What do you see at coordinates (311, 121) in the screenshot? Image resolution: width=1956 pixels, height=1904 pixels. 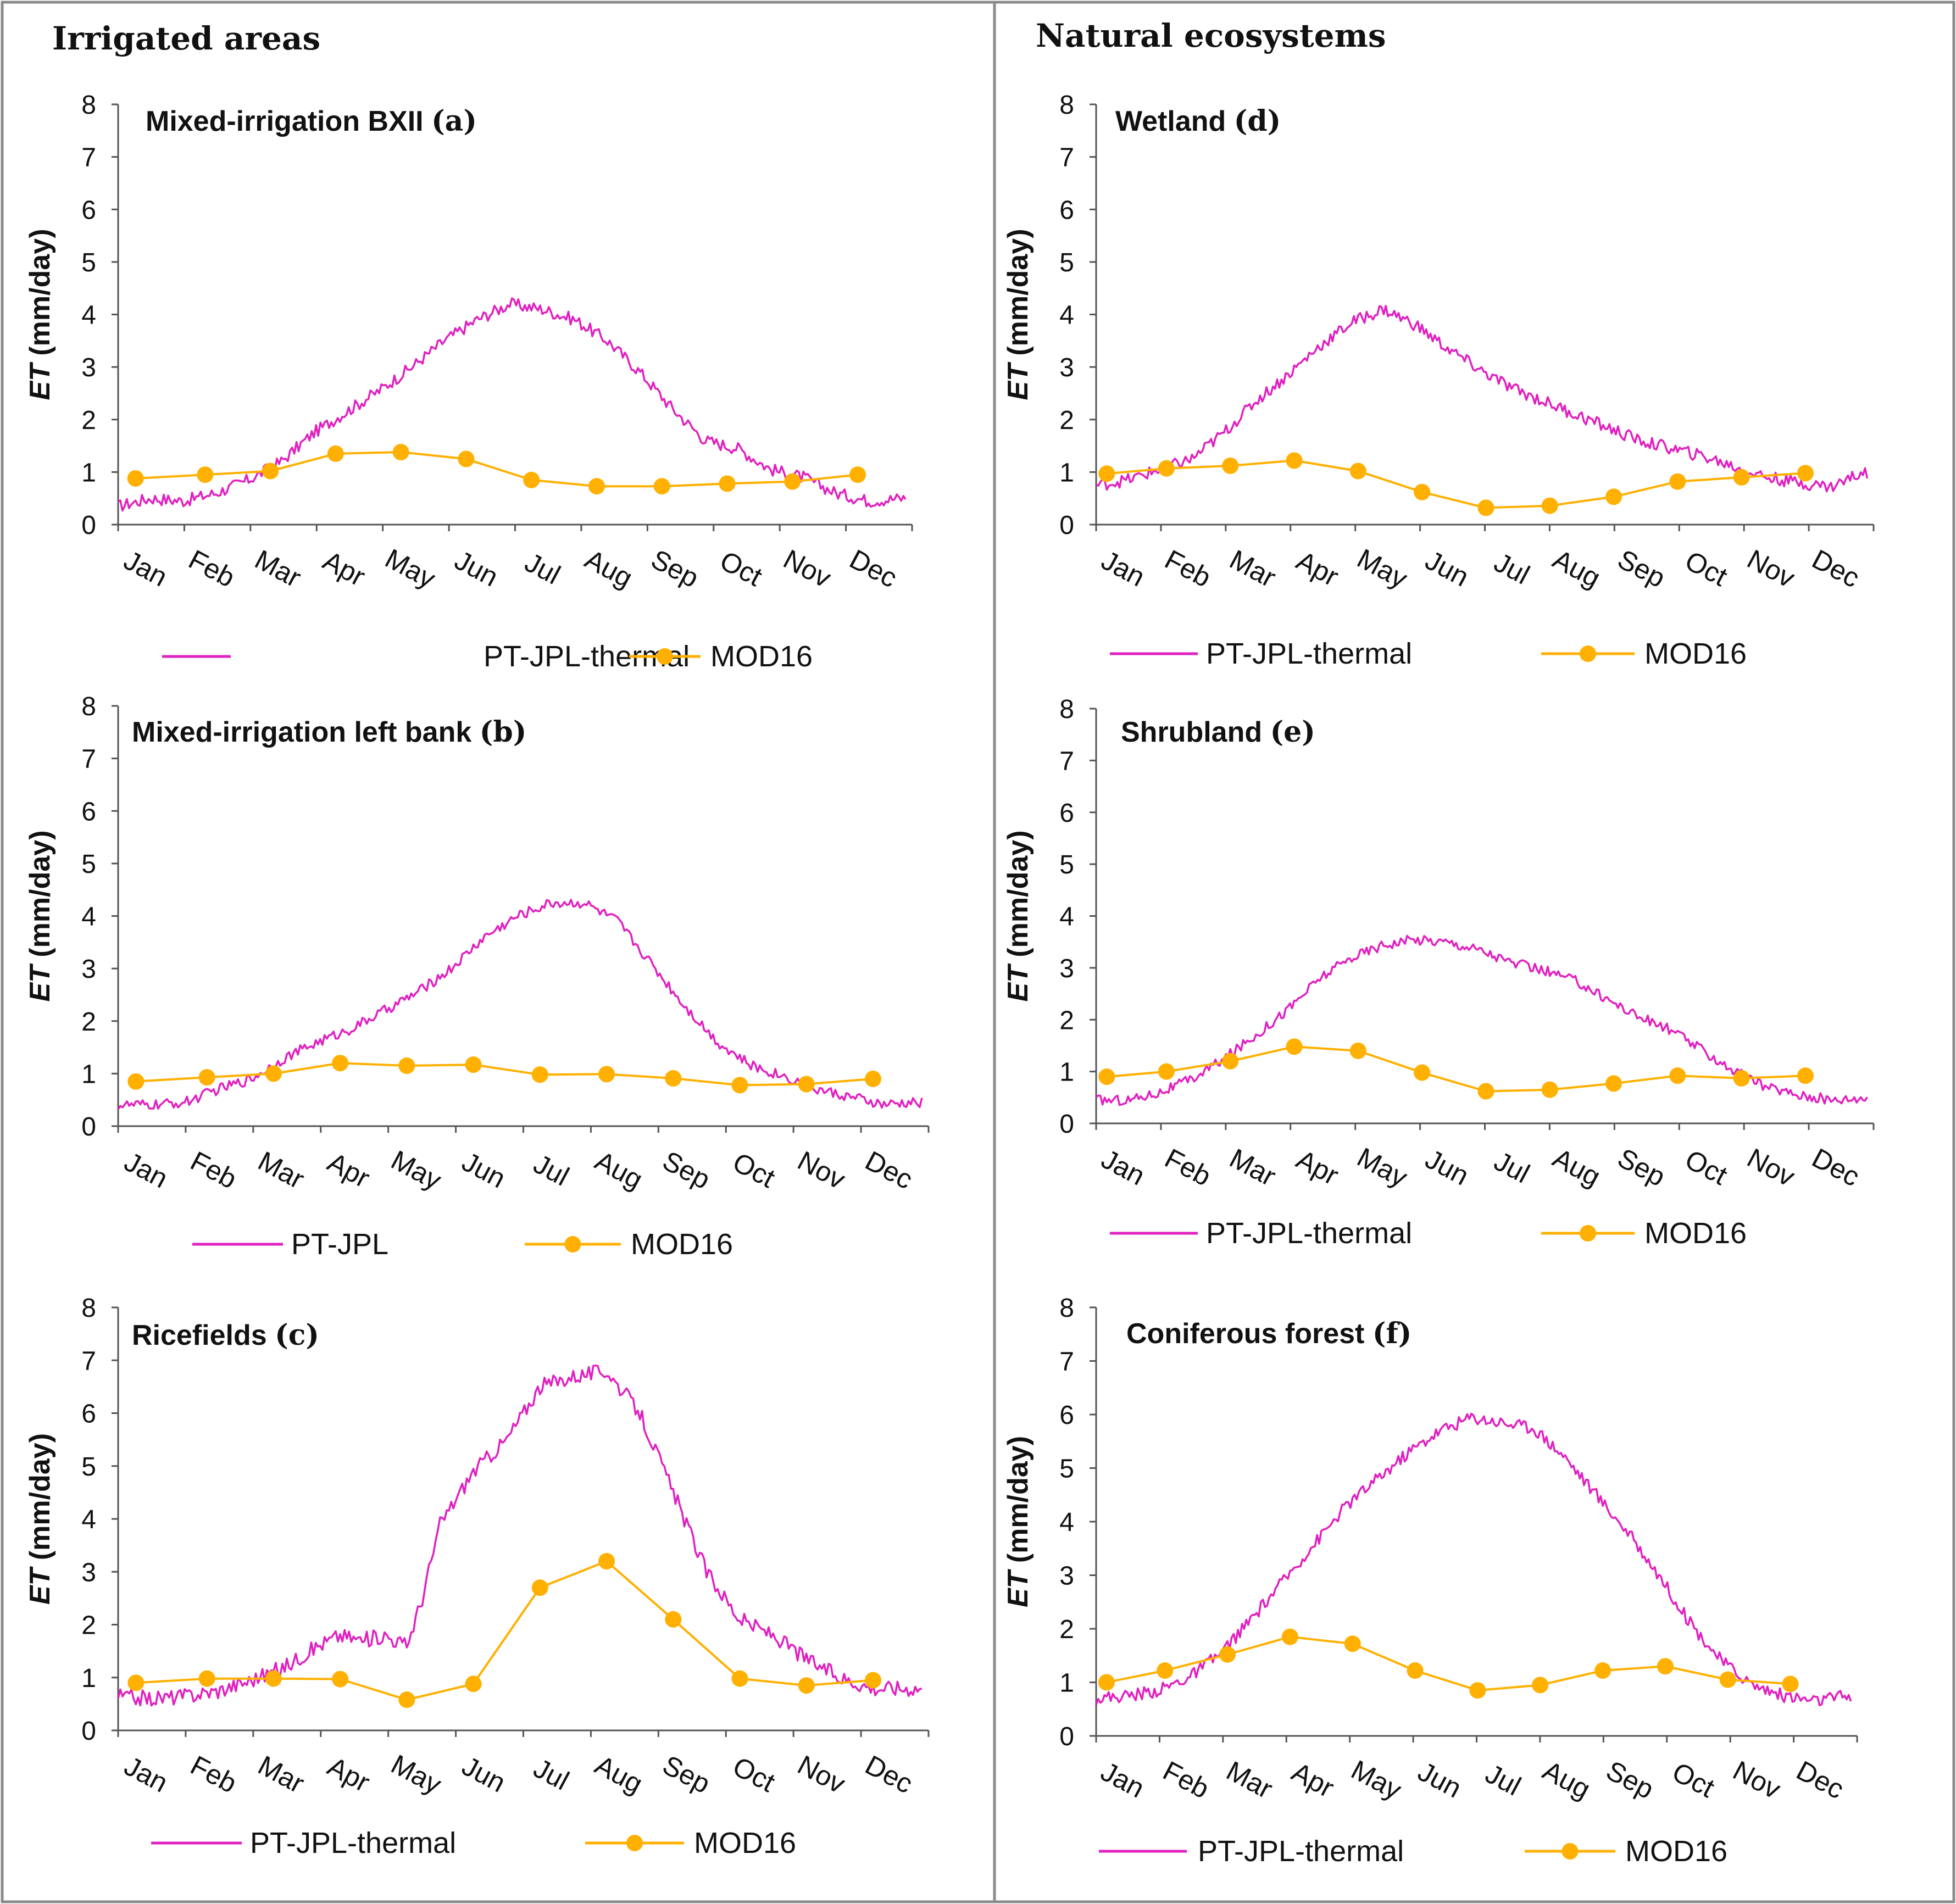 I see `panel-title: Mixed-irrigation BXII (a)` at bounding box center [311, 121].